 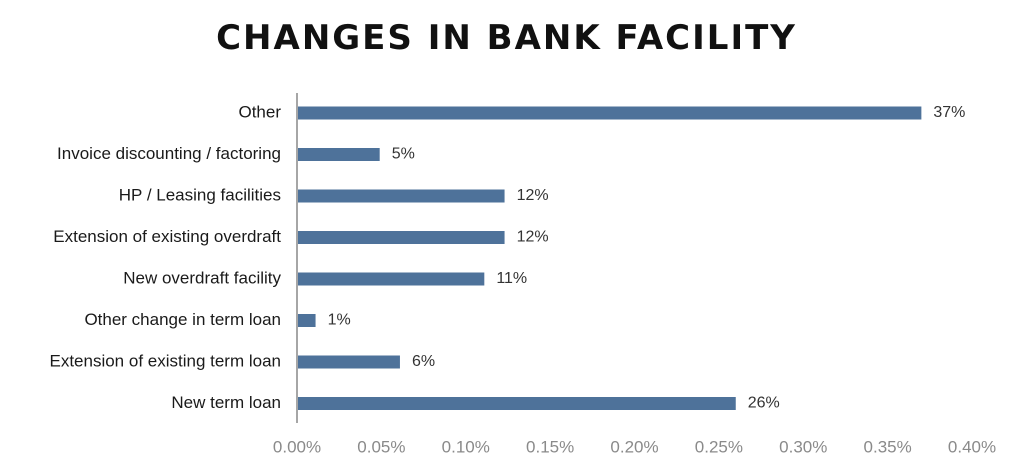 What do you see at coordinates (949, 112) in the screenshot?
I see `data-label: 37%` at bounding box center [949, 112].